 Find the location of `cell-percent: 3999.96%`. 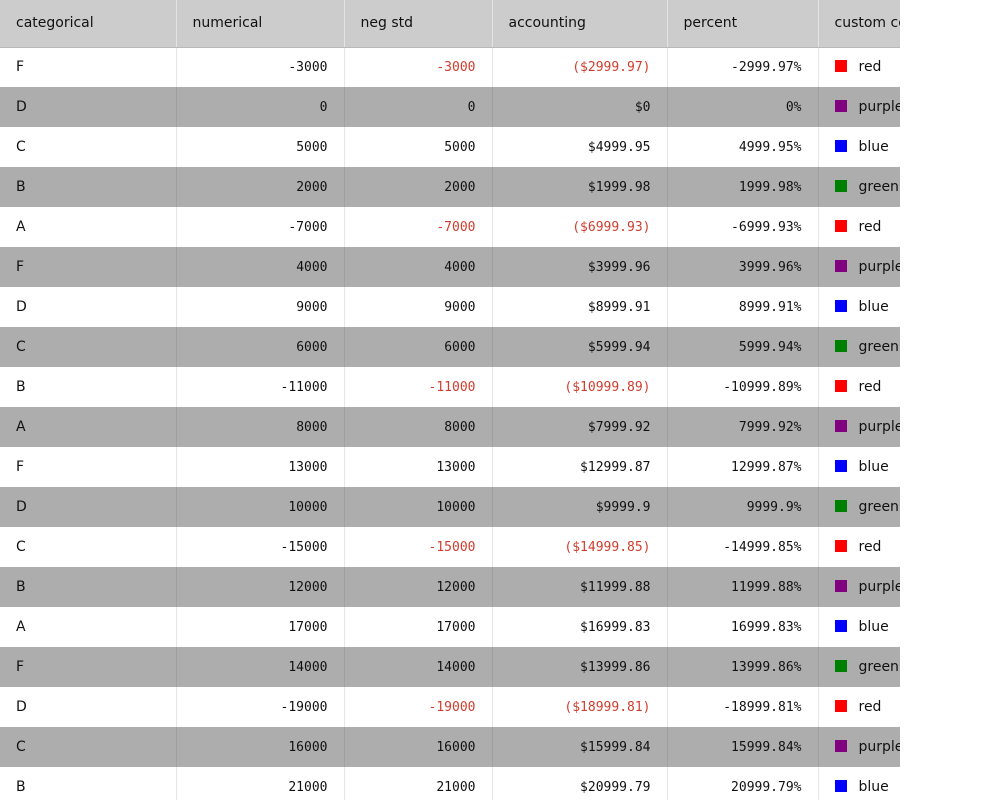

cell-percent: 3999.96% is located at coordinates (743, 267).